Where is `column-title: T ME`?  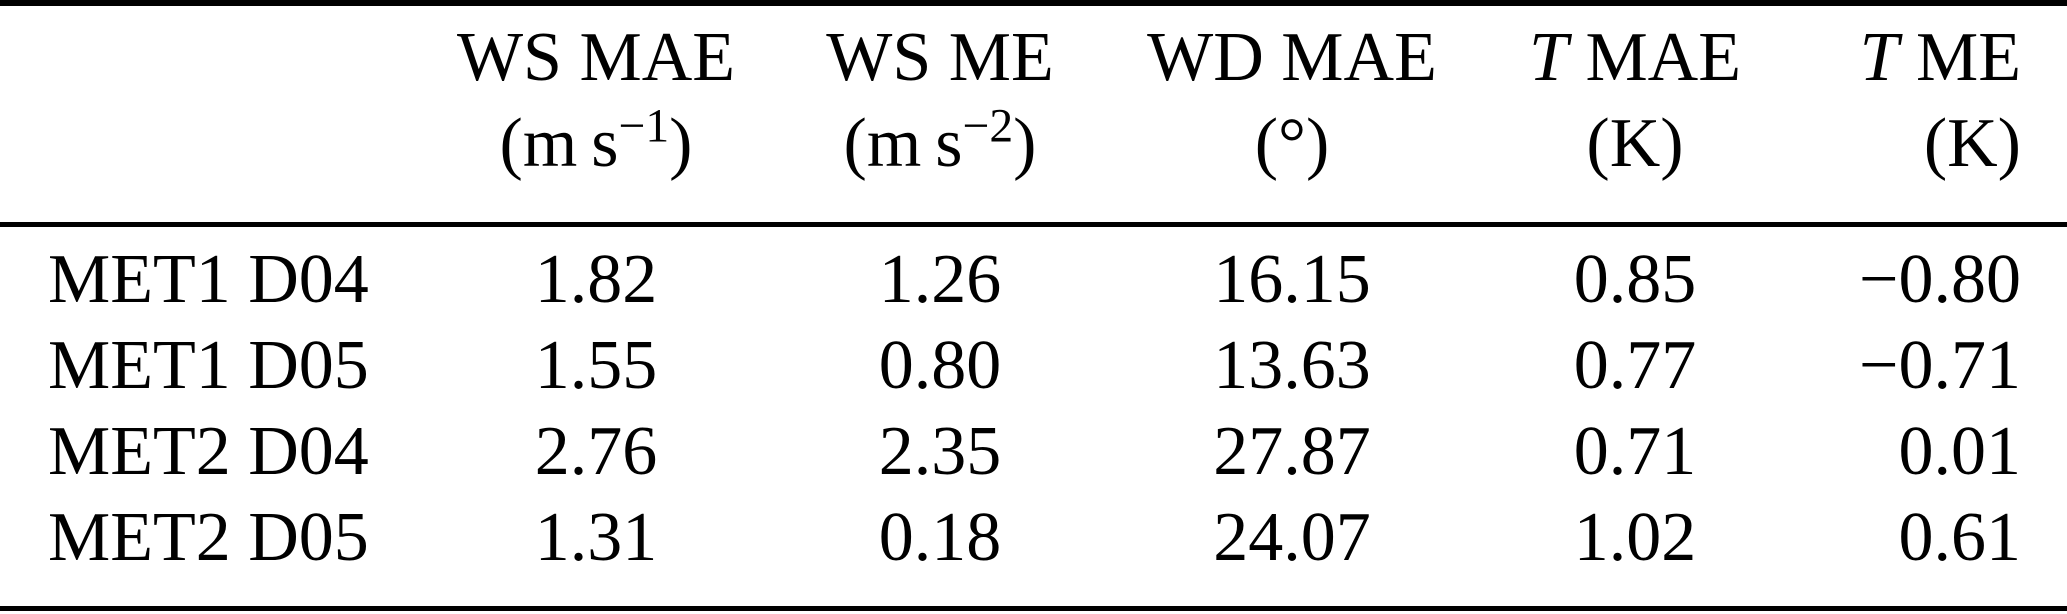 column-title: T ME is located at coordinates (1915, 58).